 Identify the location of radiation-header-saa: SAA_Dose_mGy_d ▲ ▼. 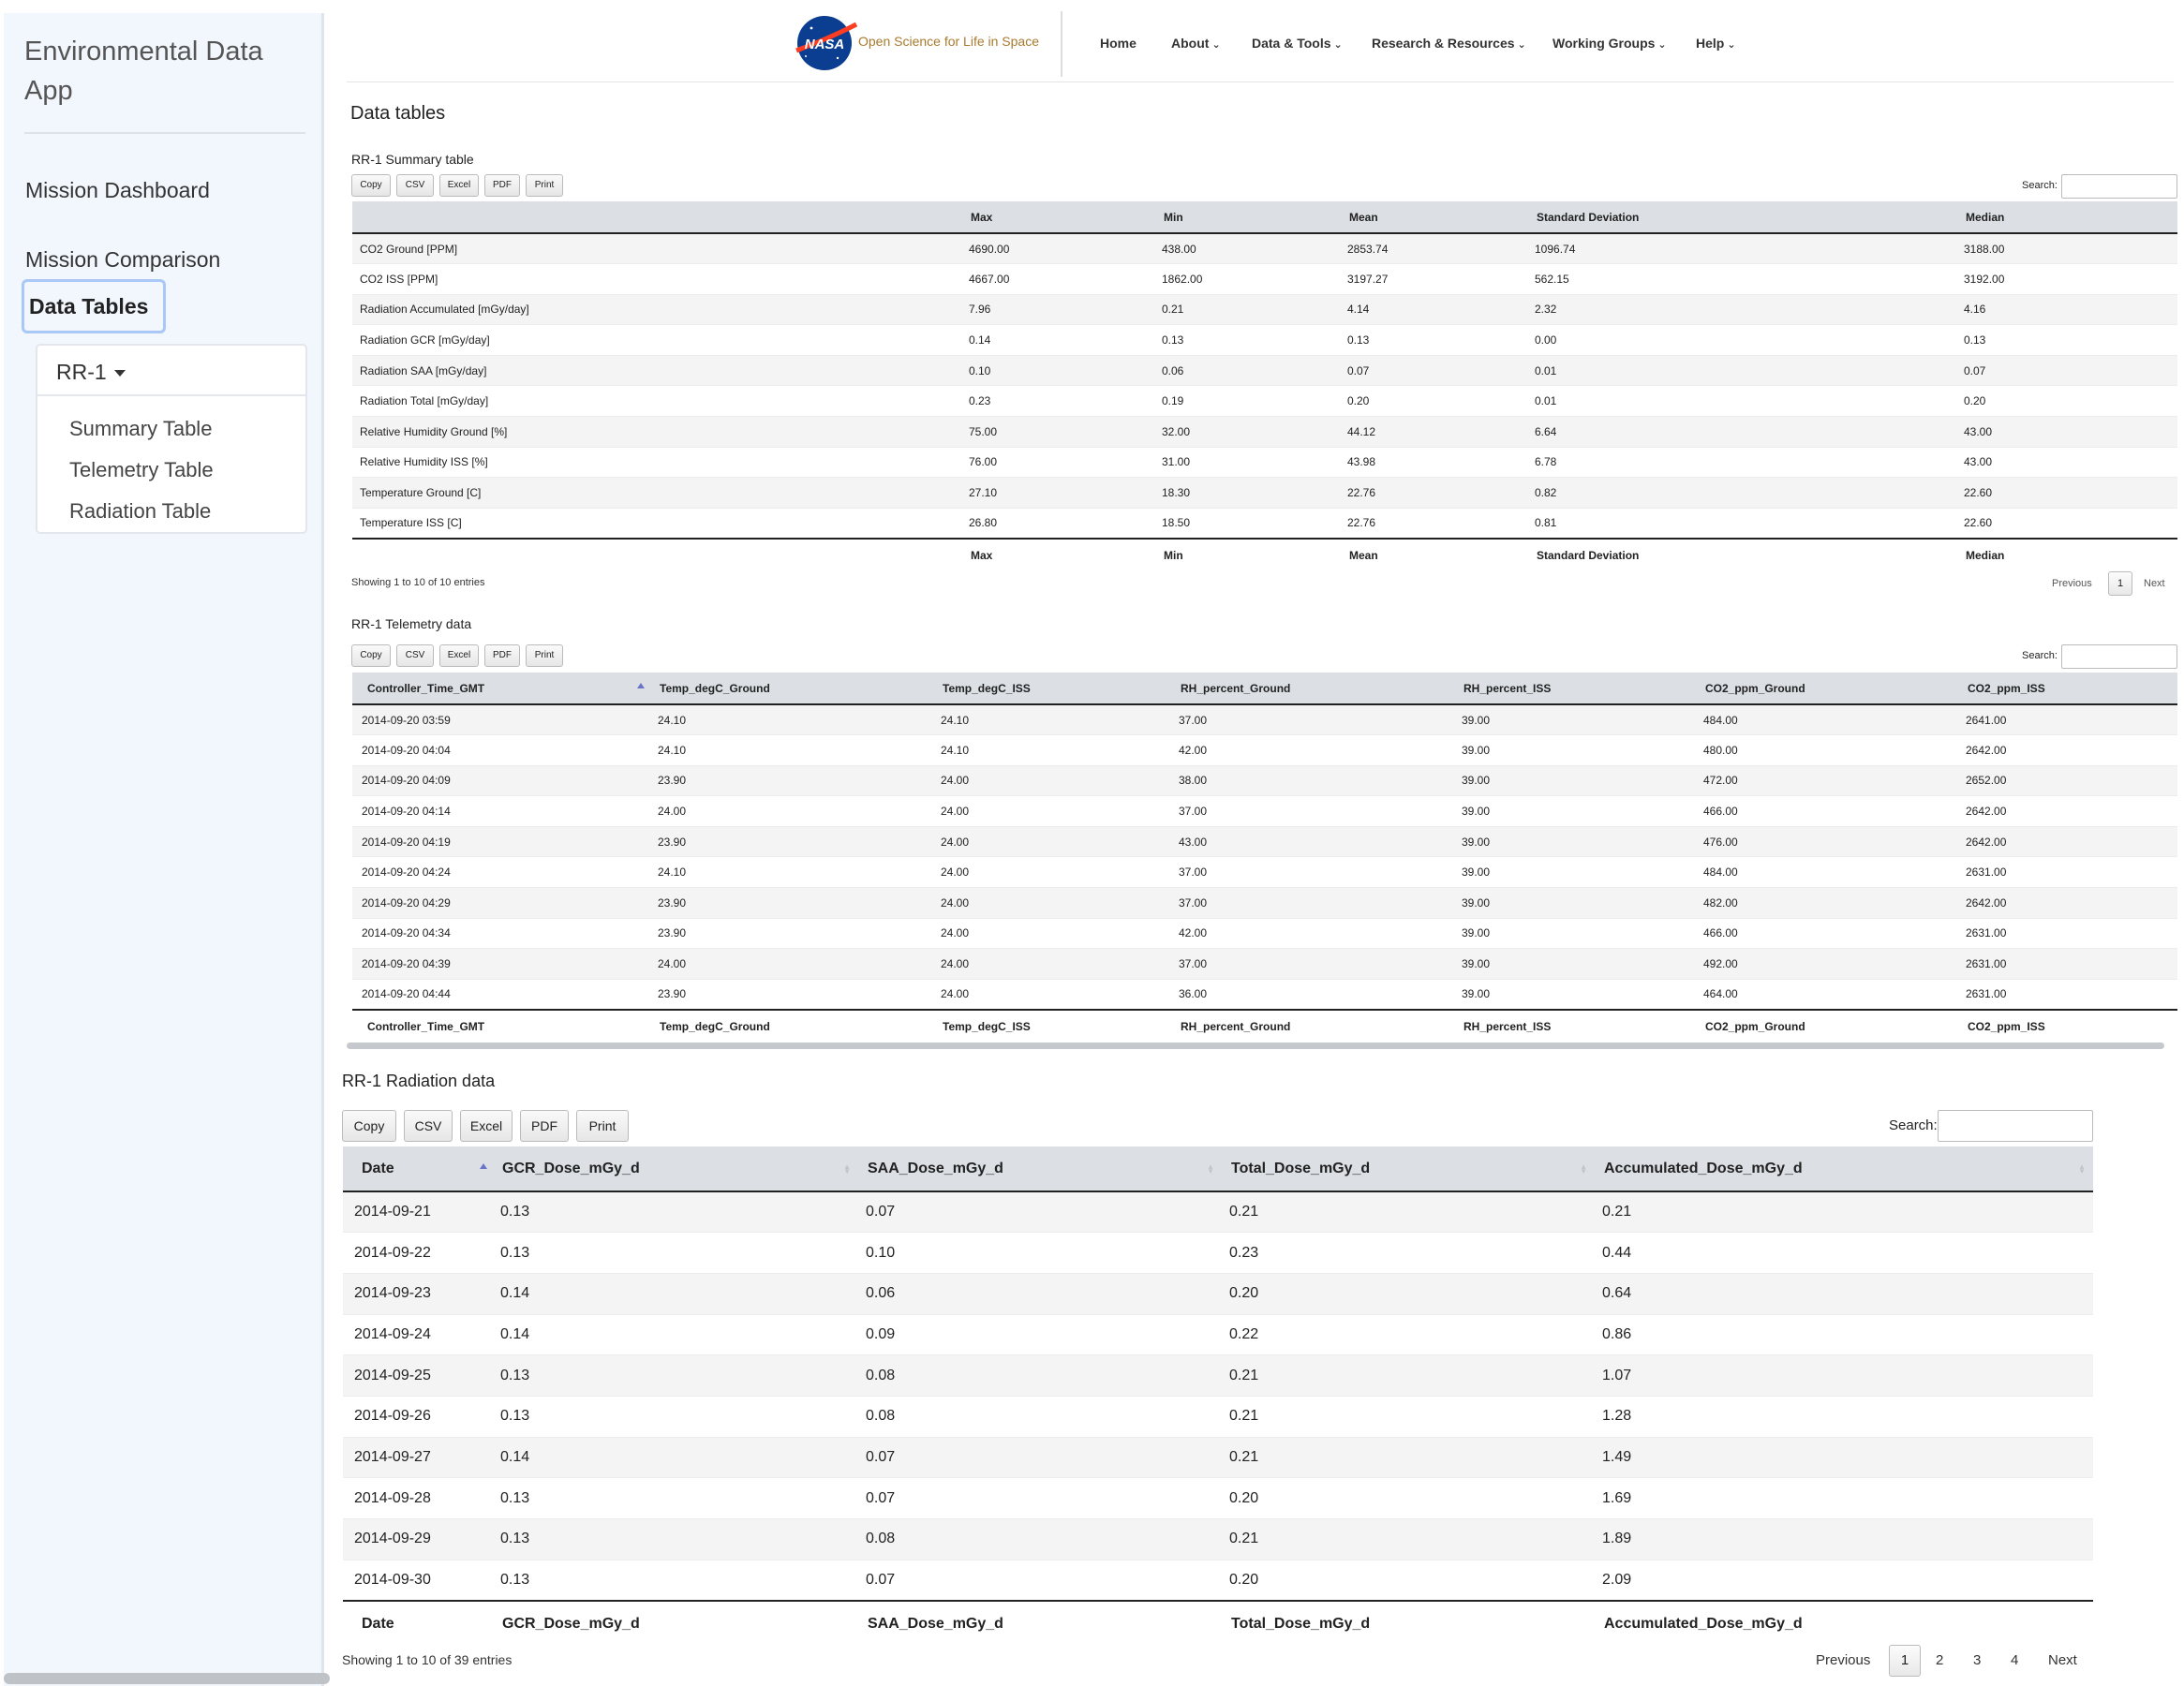
(1040, 1169).